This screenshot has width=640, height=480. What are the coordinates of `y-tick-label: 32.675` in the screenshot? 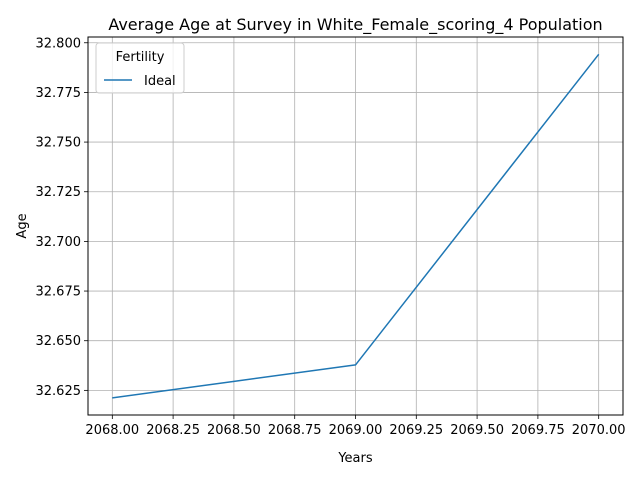 It's located at (59, 292).